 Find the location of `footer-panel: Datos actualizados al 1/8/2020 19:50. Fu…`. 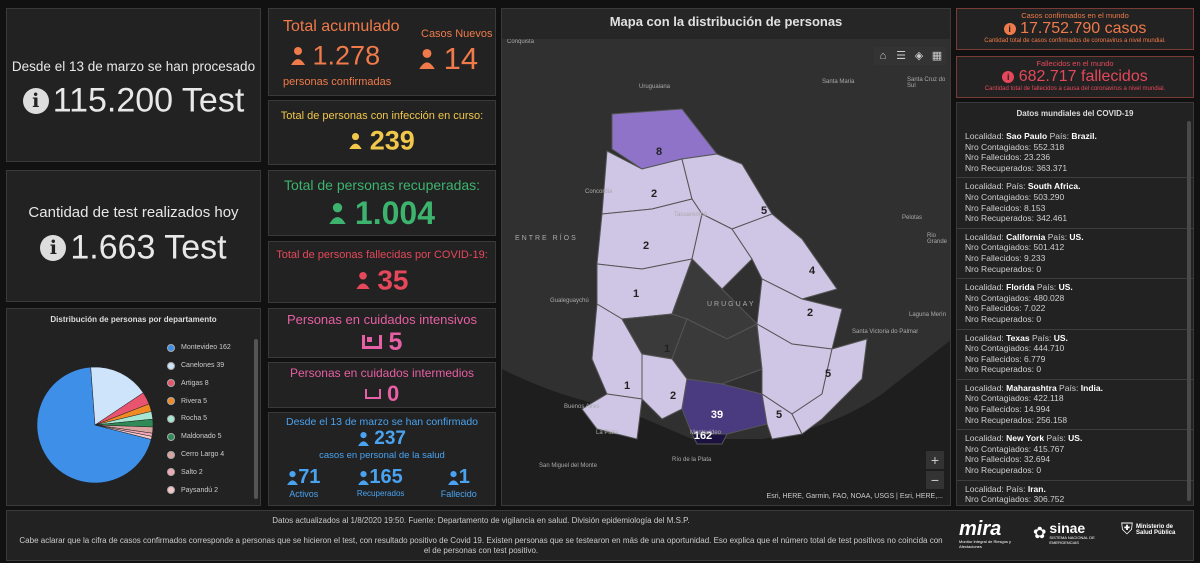

footer-panel: Datos actualizados al 1/8/2020 19:50. Fu… is located at coordinates (600, 535).